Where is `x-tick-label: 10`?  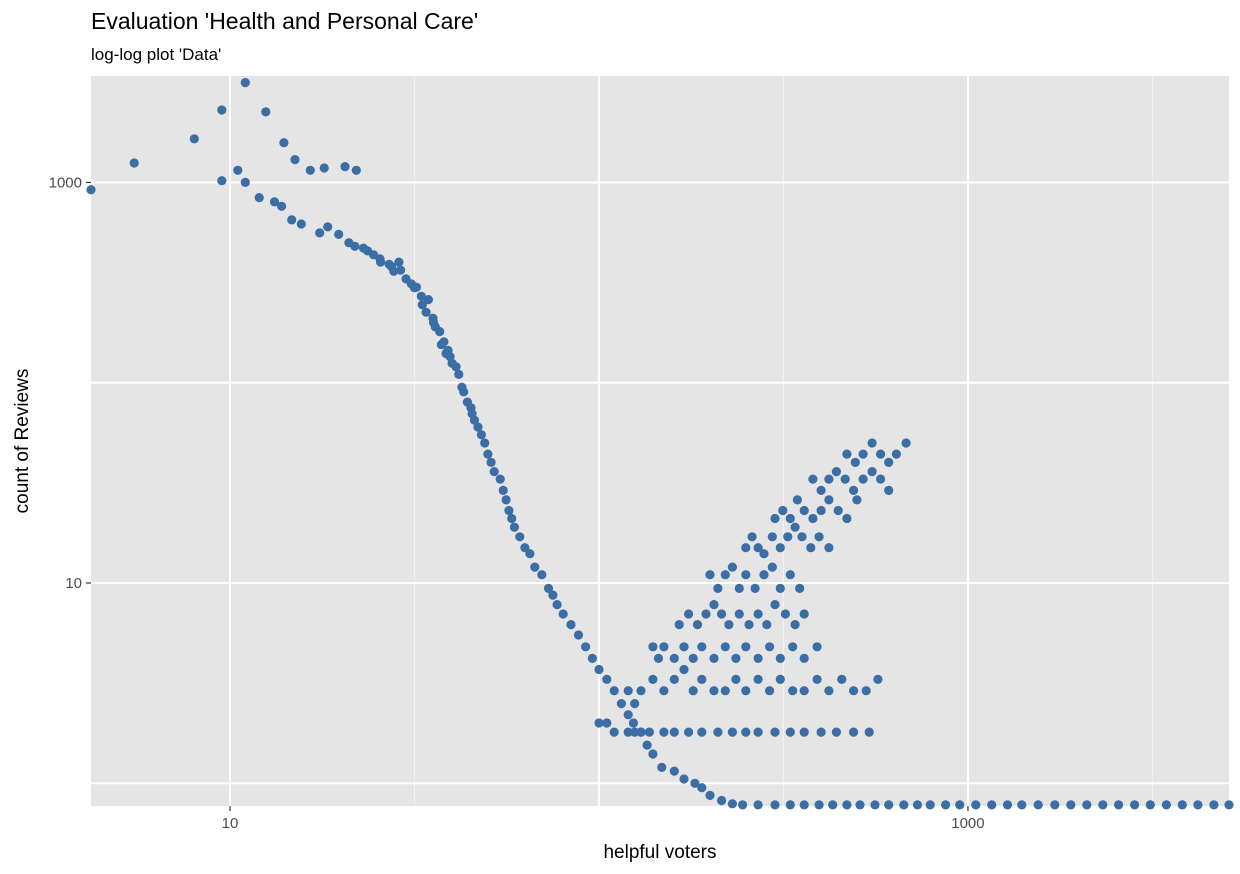
x-tick-label: 10 is located at coordinates (230, 823).